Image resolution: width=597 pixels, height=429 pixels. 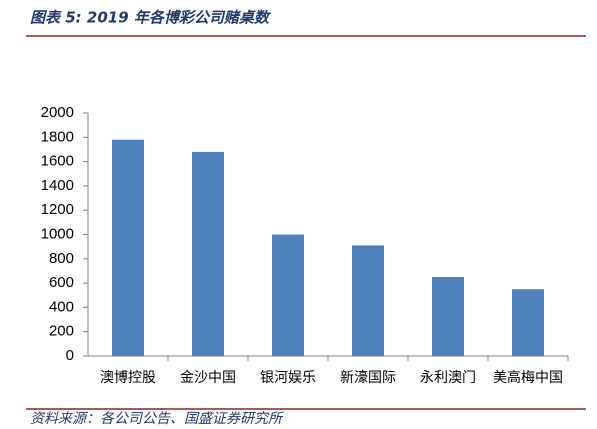 I want to click on y-tick-label: 1200, so click(x=57, y=209).